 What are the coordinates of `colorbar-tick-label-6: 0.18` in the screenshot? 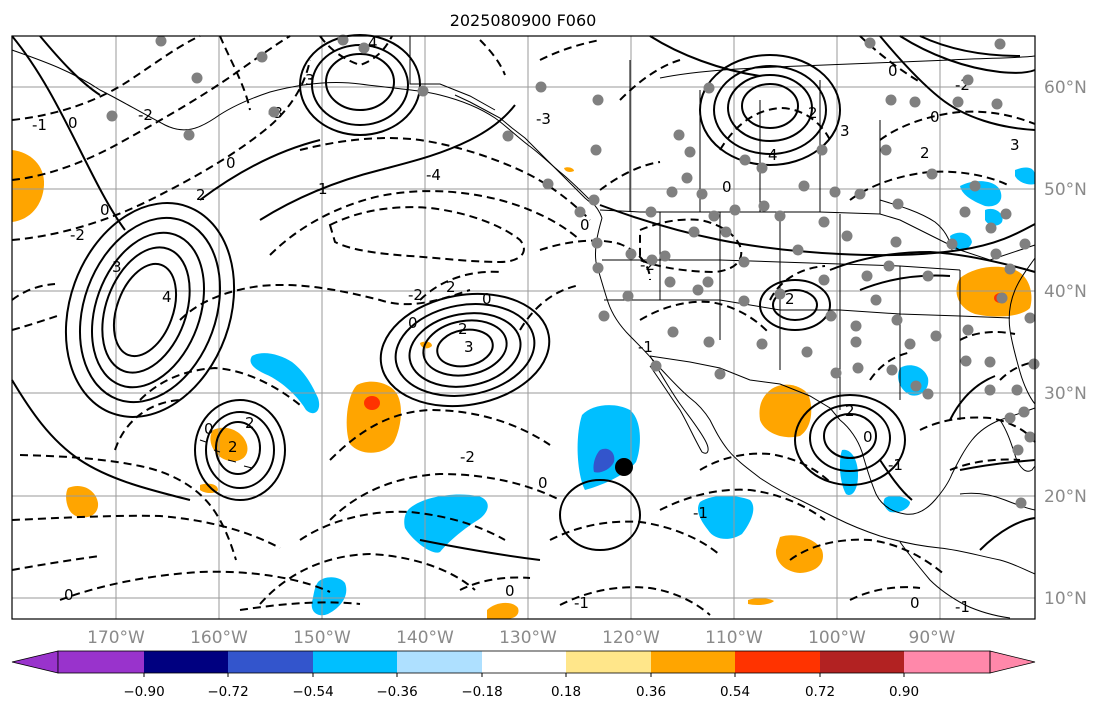 It's located at (566, 692).